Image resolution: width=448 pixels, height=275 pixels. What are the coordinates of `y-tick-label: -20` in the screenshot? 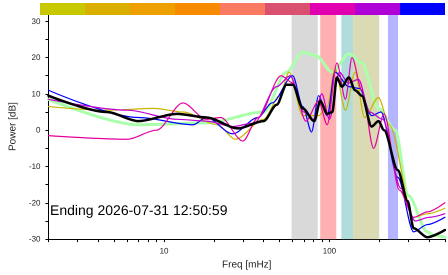 It's located at (35, 203).